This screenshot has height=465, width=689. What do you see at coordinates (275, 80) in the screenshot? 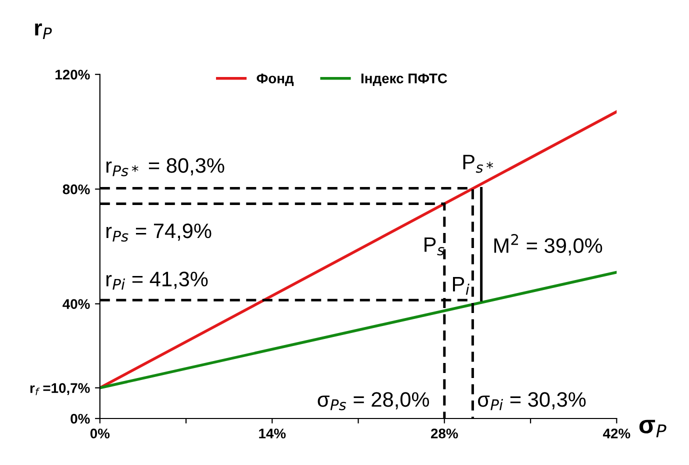
I see `legend-label: Фонд` at bounding box center [275, 80].